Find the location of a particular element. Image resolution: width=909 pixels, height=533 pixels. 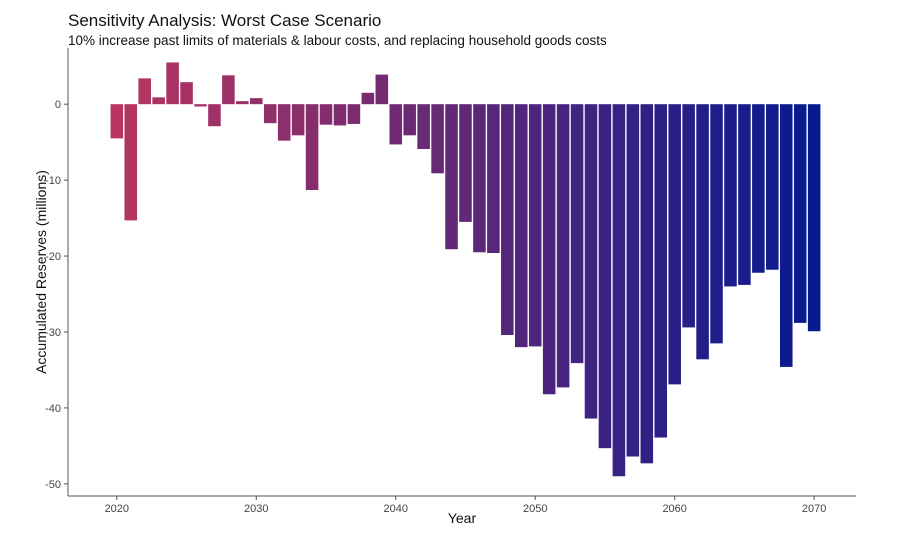

bar-2037 is located at coordinates (354, 114).